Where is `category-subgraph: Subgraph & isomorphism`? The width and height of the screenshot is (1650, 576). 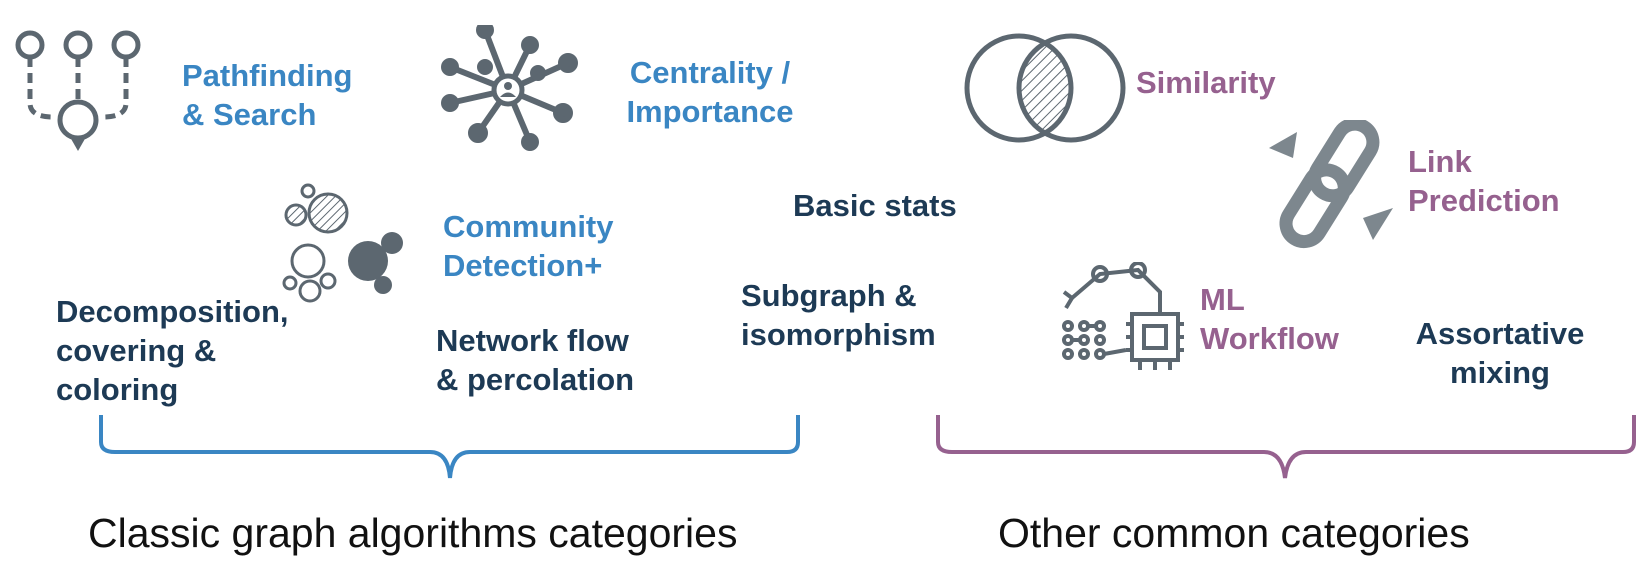 category-subgraph: Subgraph & isomorphism is located at coordinates (838, 315).